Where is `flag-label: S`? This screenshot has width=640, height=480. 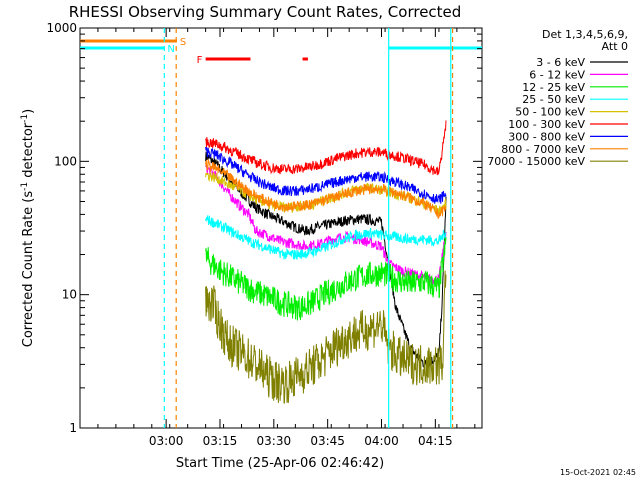 flag-label: S is located at coordinates (183, 42).